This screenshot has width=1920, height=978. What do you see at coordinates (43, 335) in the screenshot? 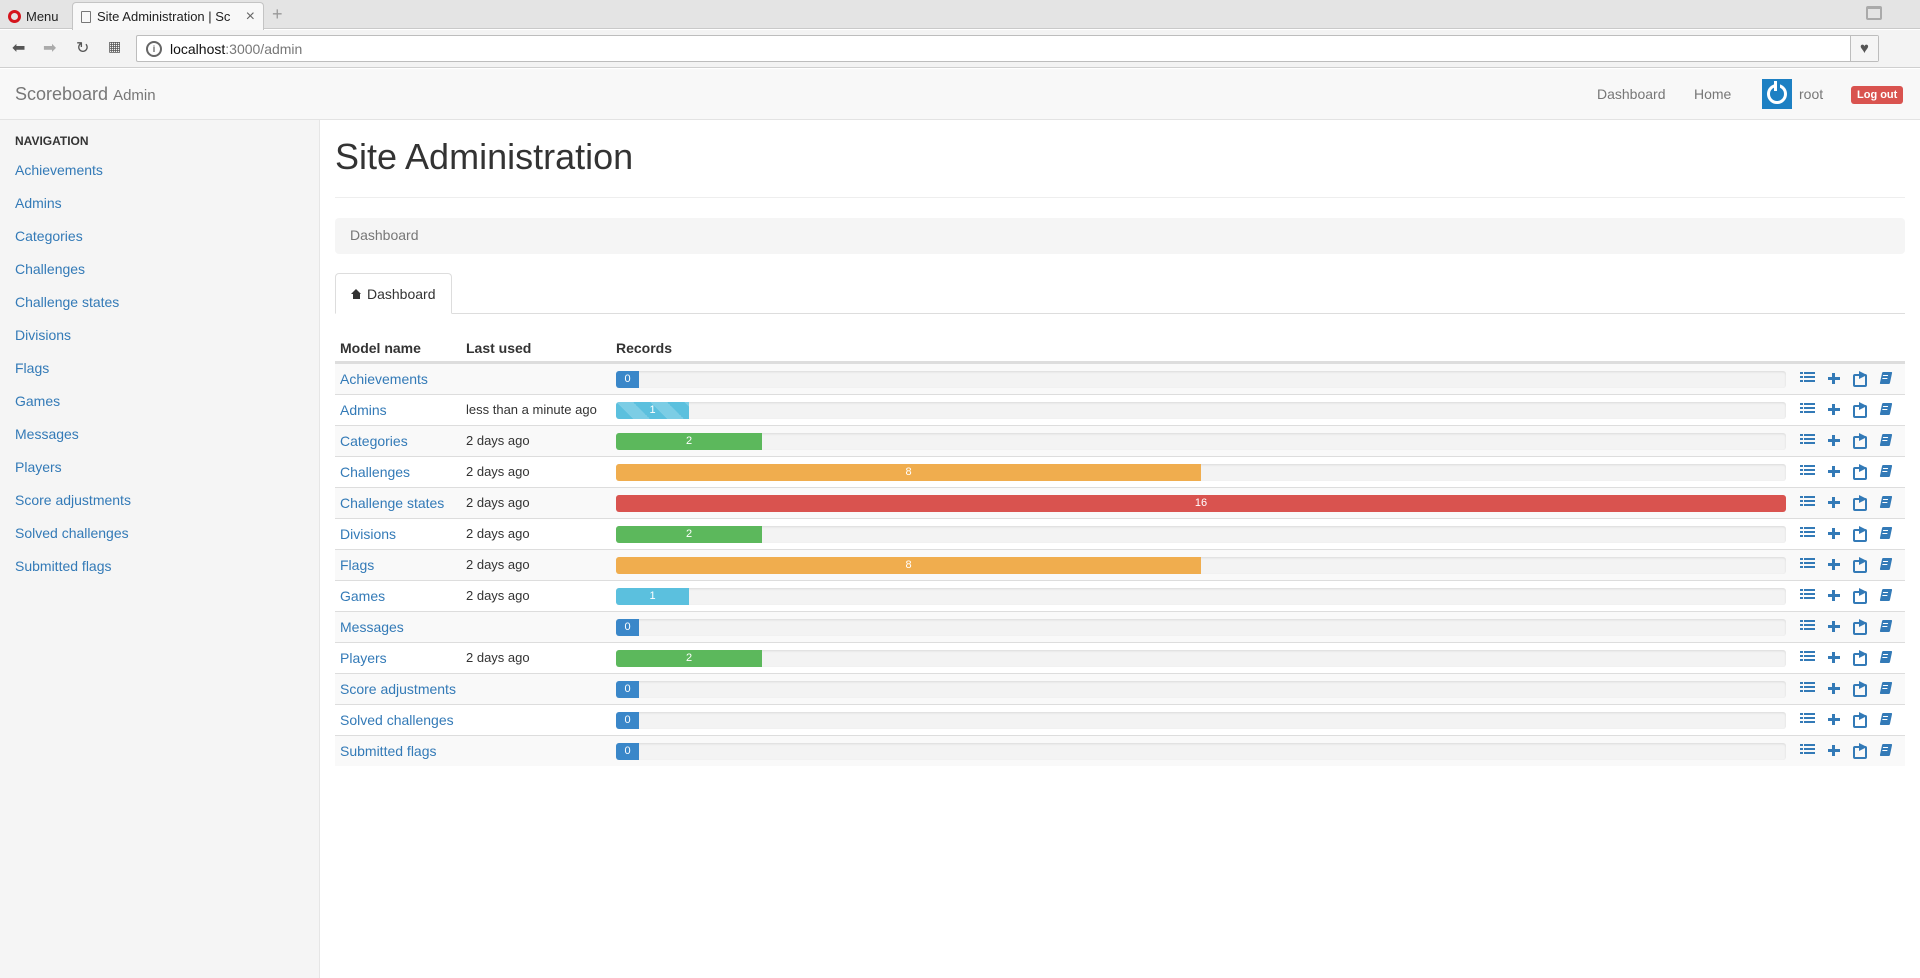
I see `sidebar-item-divisions: Divisions` at bounding box center [43, 335].